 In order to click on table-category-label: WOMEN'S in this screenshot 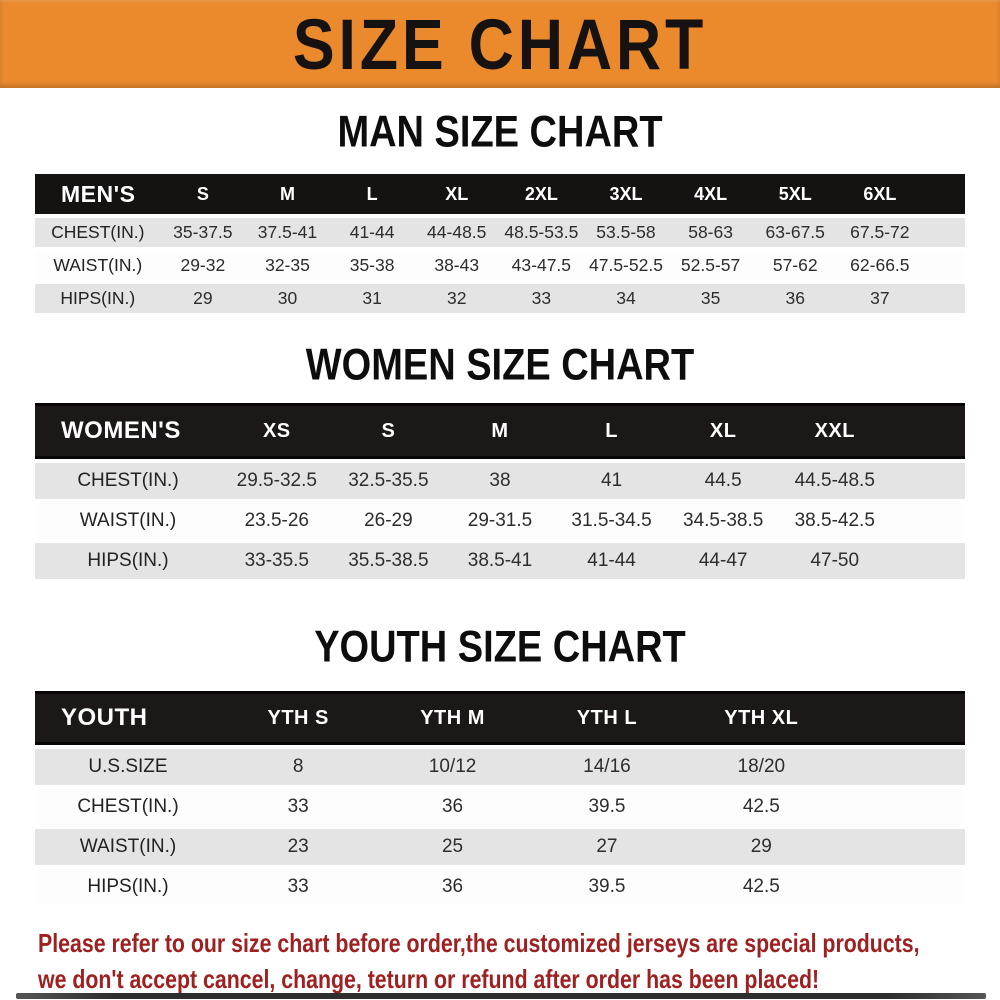, I will do `click(128, 431)`.